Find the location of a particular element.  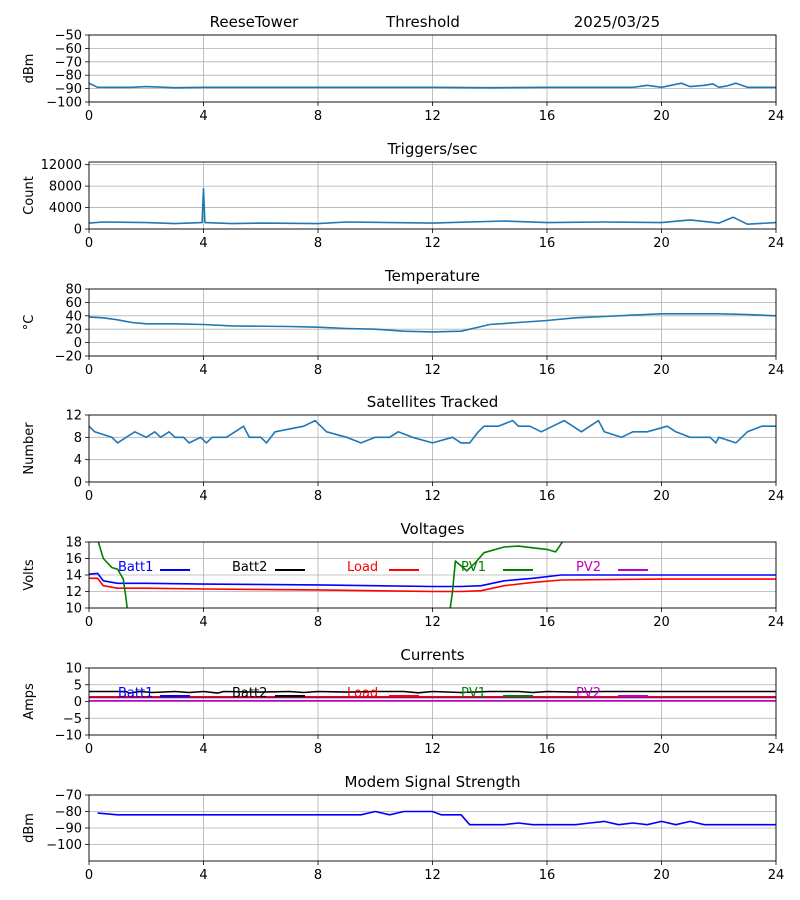

chart-panel-3: 0 4 8 12 16 20 24 0 4 8 12 Satellites Tracked Number is located at coordinates (403, 448).